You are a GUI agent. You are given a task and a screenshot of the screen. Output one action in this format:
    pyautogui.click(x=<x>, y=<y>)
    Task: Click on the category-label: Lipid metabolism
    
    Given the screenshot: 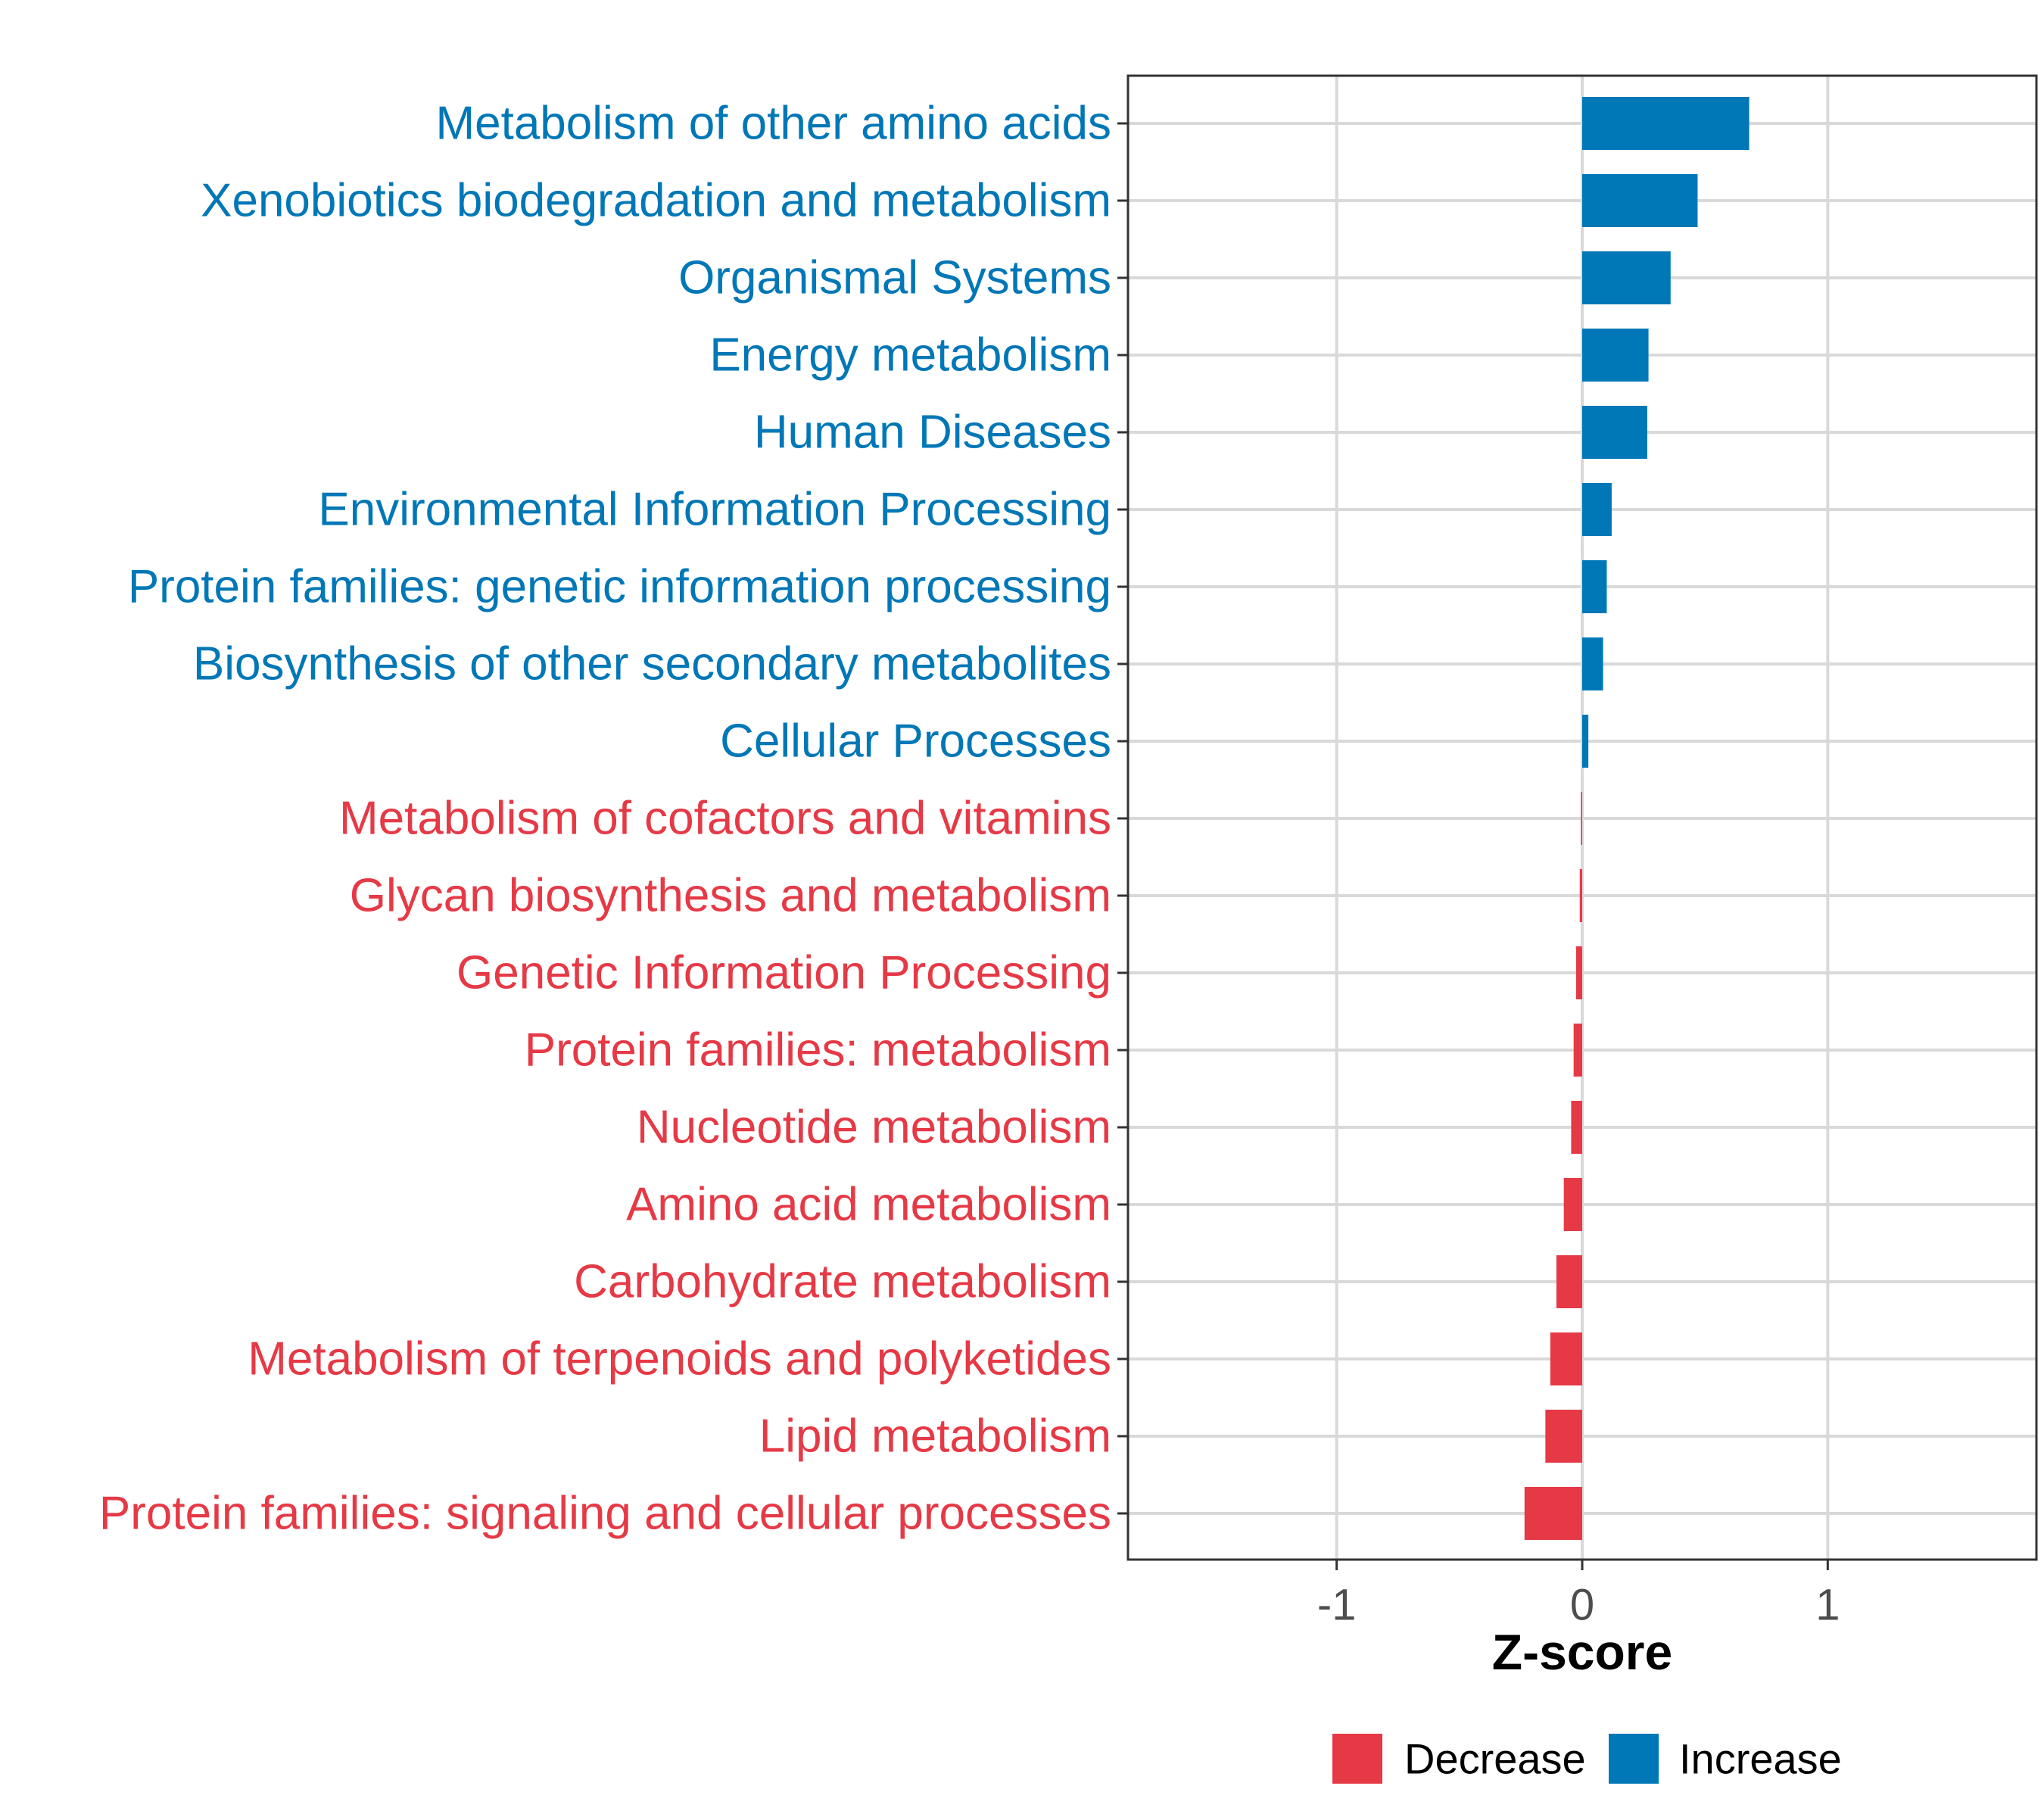 What is the action you would take?
    pyautogui.click(x=935, y=1436)
    